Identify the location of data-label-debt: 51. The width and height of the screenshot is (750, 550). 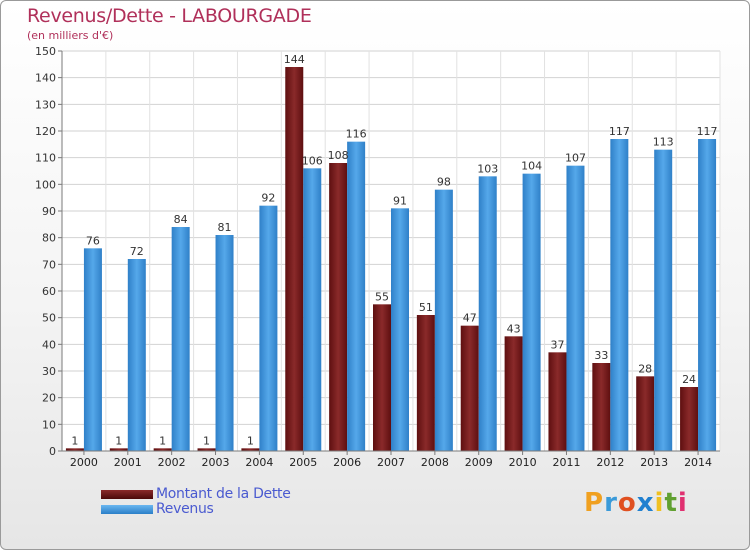
(426, 307).